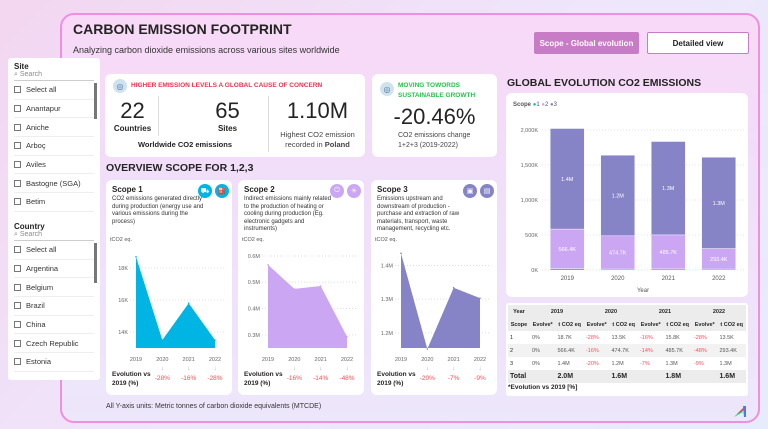 This screenshot has width=768, height=429. Describe the element at coordinates (337, 191) in the screenshot. I see `plug-icon: ⏻` at that location.